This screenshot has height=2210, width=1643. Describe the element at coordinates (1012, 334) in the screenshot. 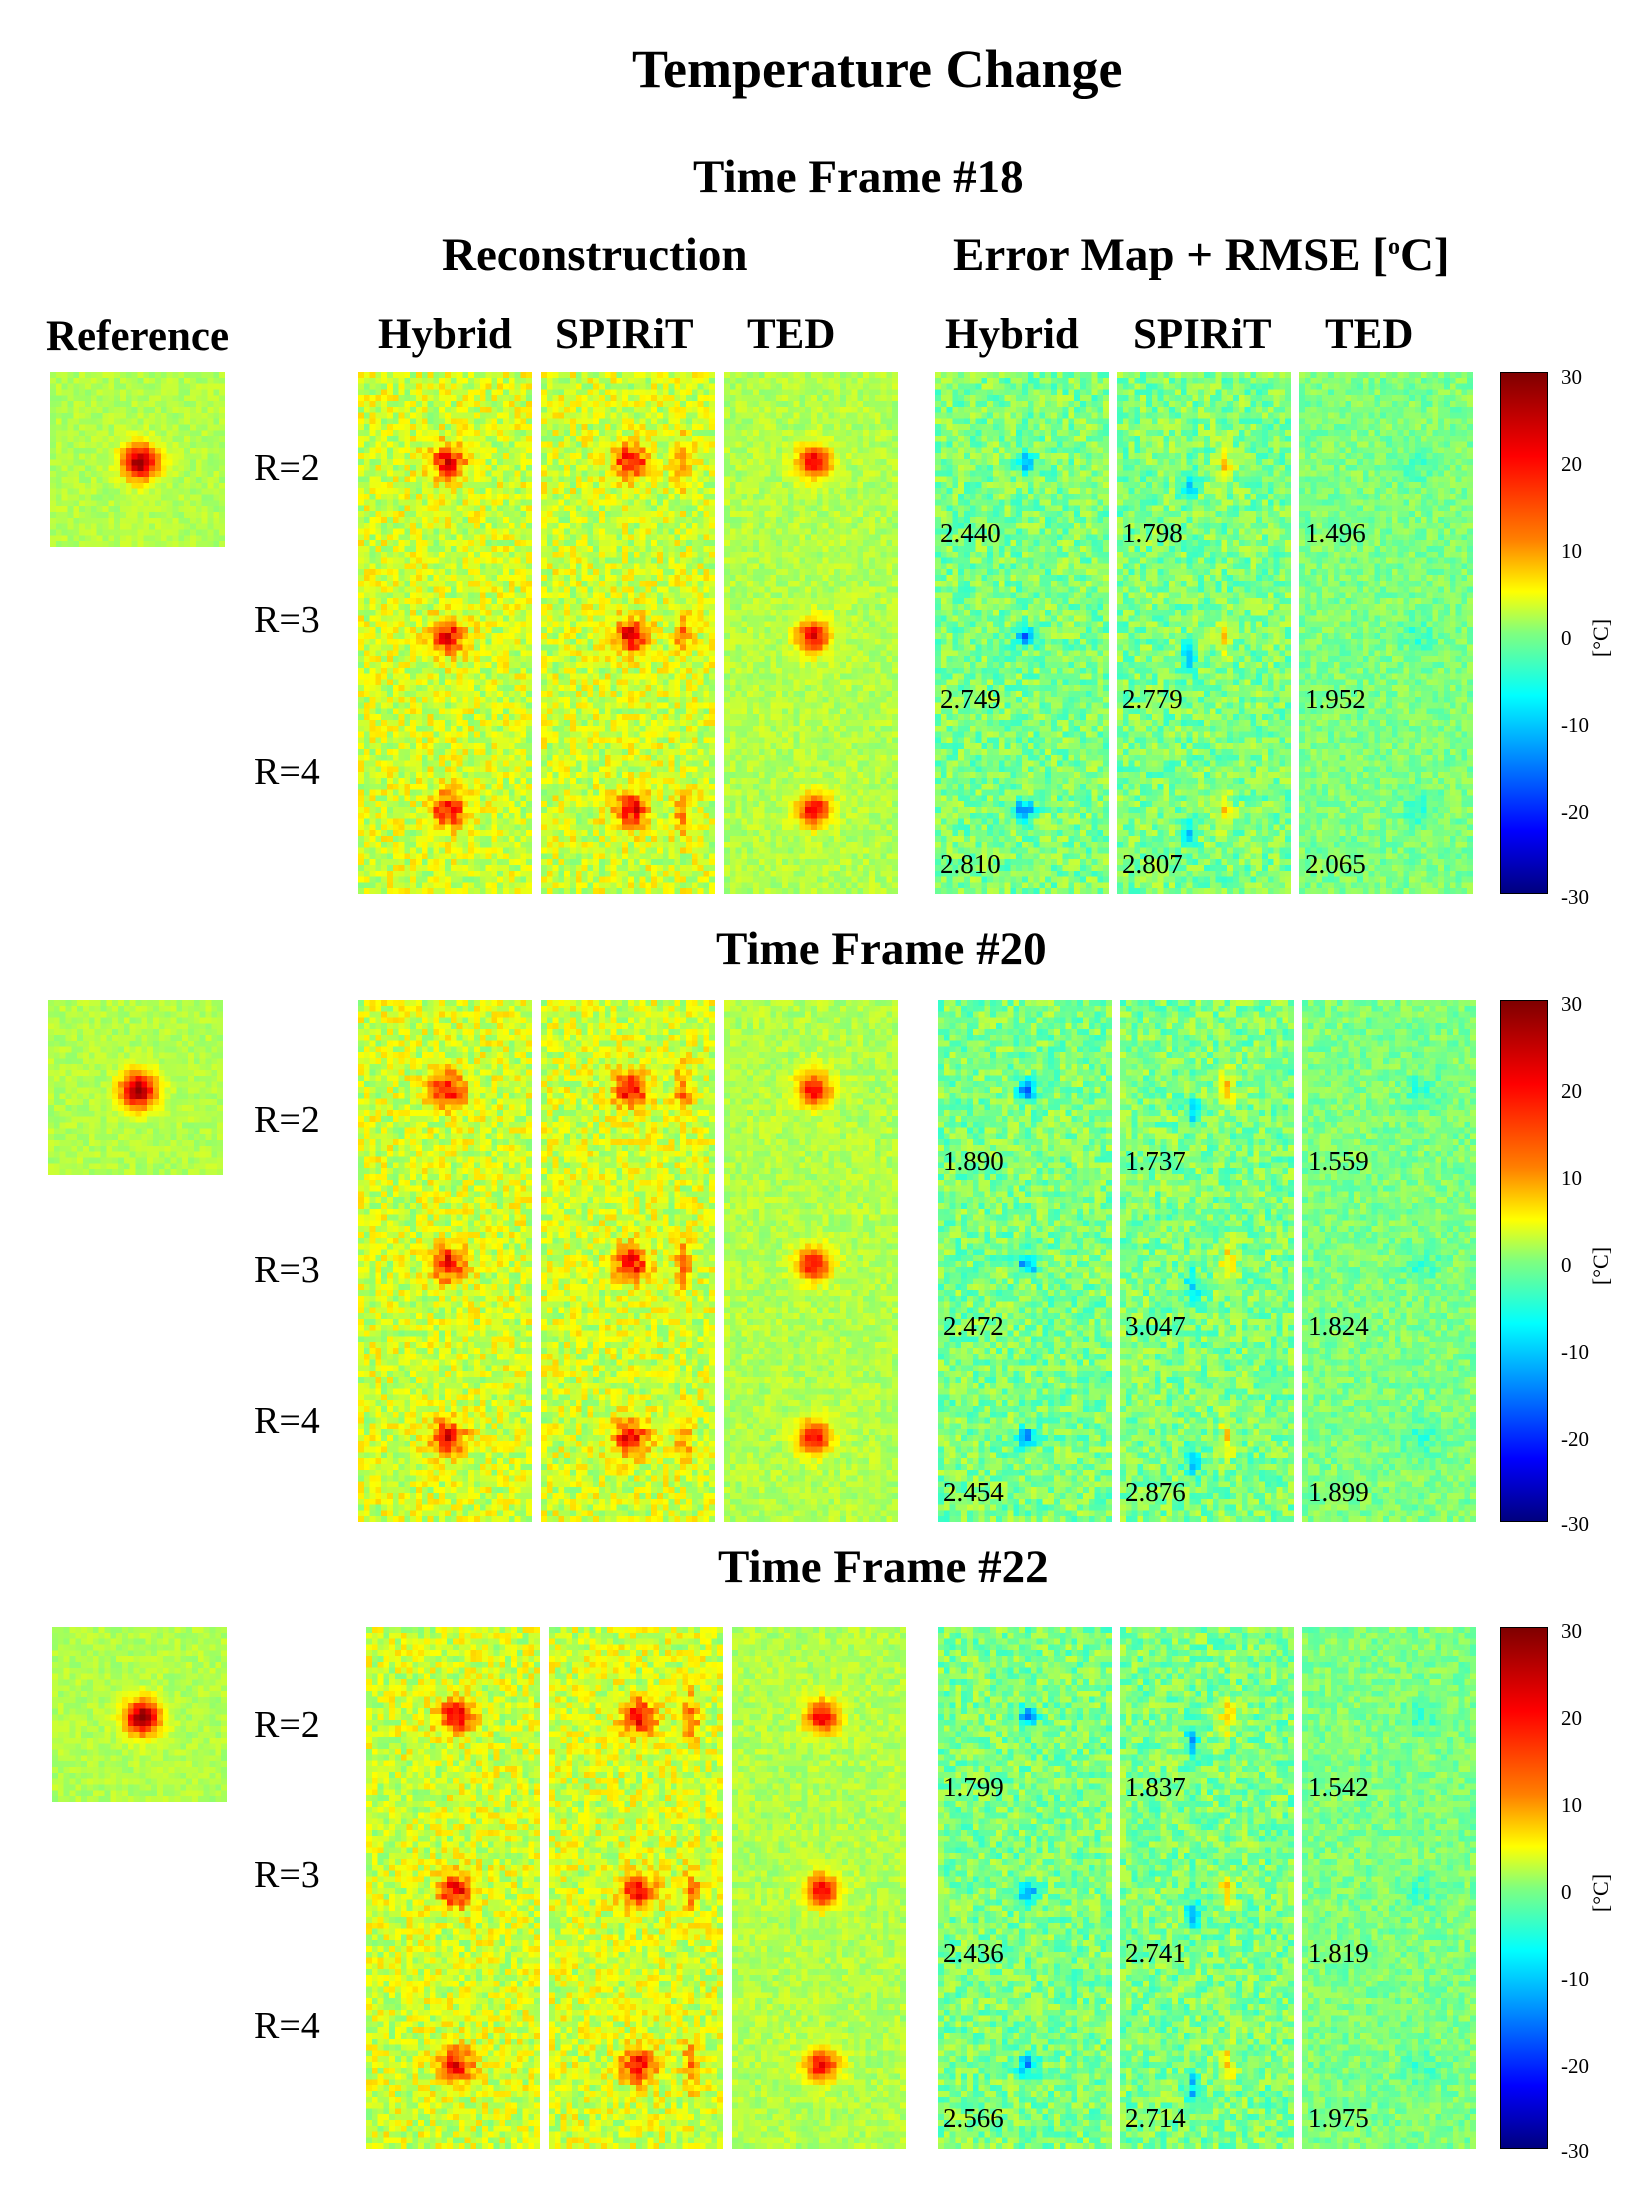

I see `error-header-hybrid: Hybrid` at that location.